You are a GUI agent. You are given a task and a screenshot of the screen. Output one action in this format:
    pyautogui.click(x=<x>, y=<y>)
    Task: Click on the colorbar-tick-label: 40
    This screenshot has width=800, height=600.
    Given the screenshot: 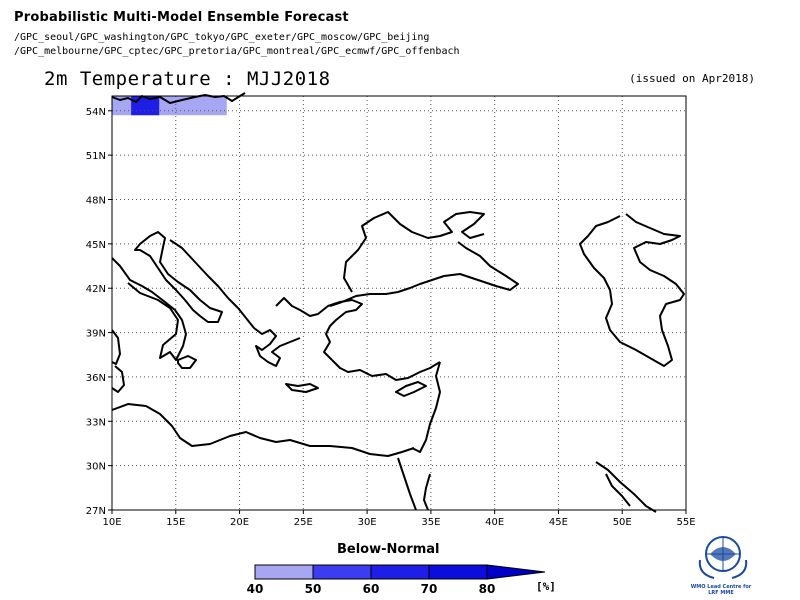 What is the action you would take?
    pyautogui.click(x=255, y=589)
    